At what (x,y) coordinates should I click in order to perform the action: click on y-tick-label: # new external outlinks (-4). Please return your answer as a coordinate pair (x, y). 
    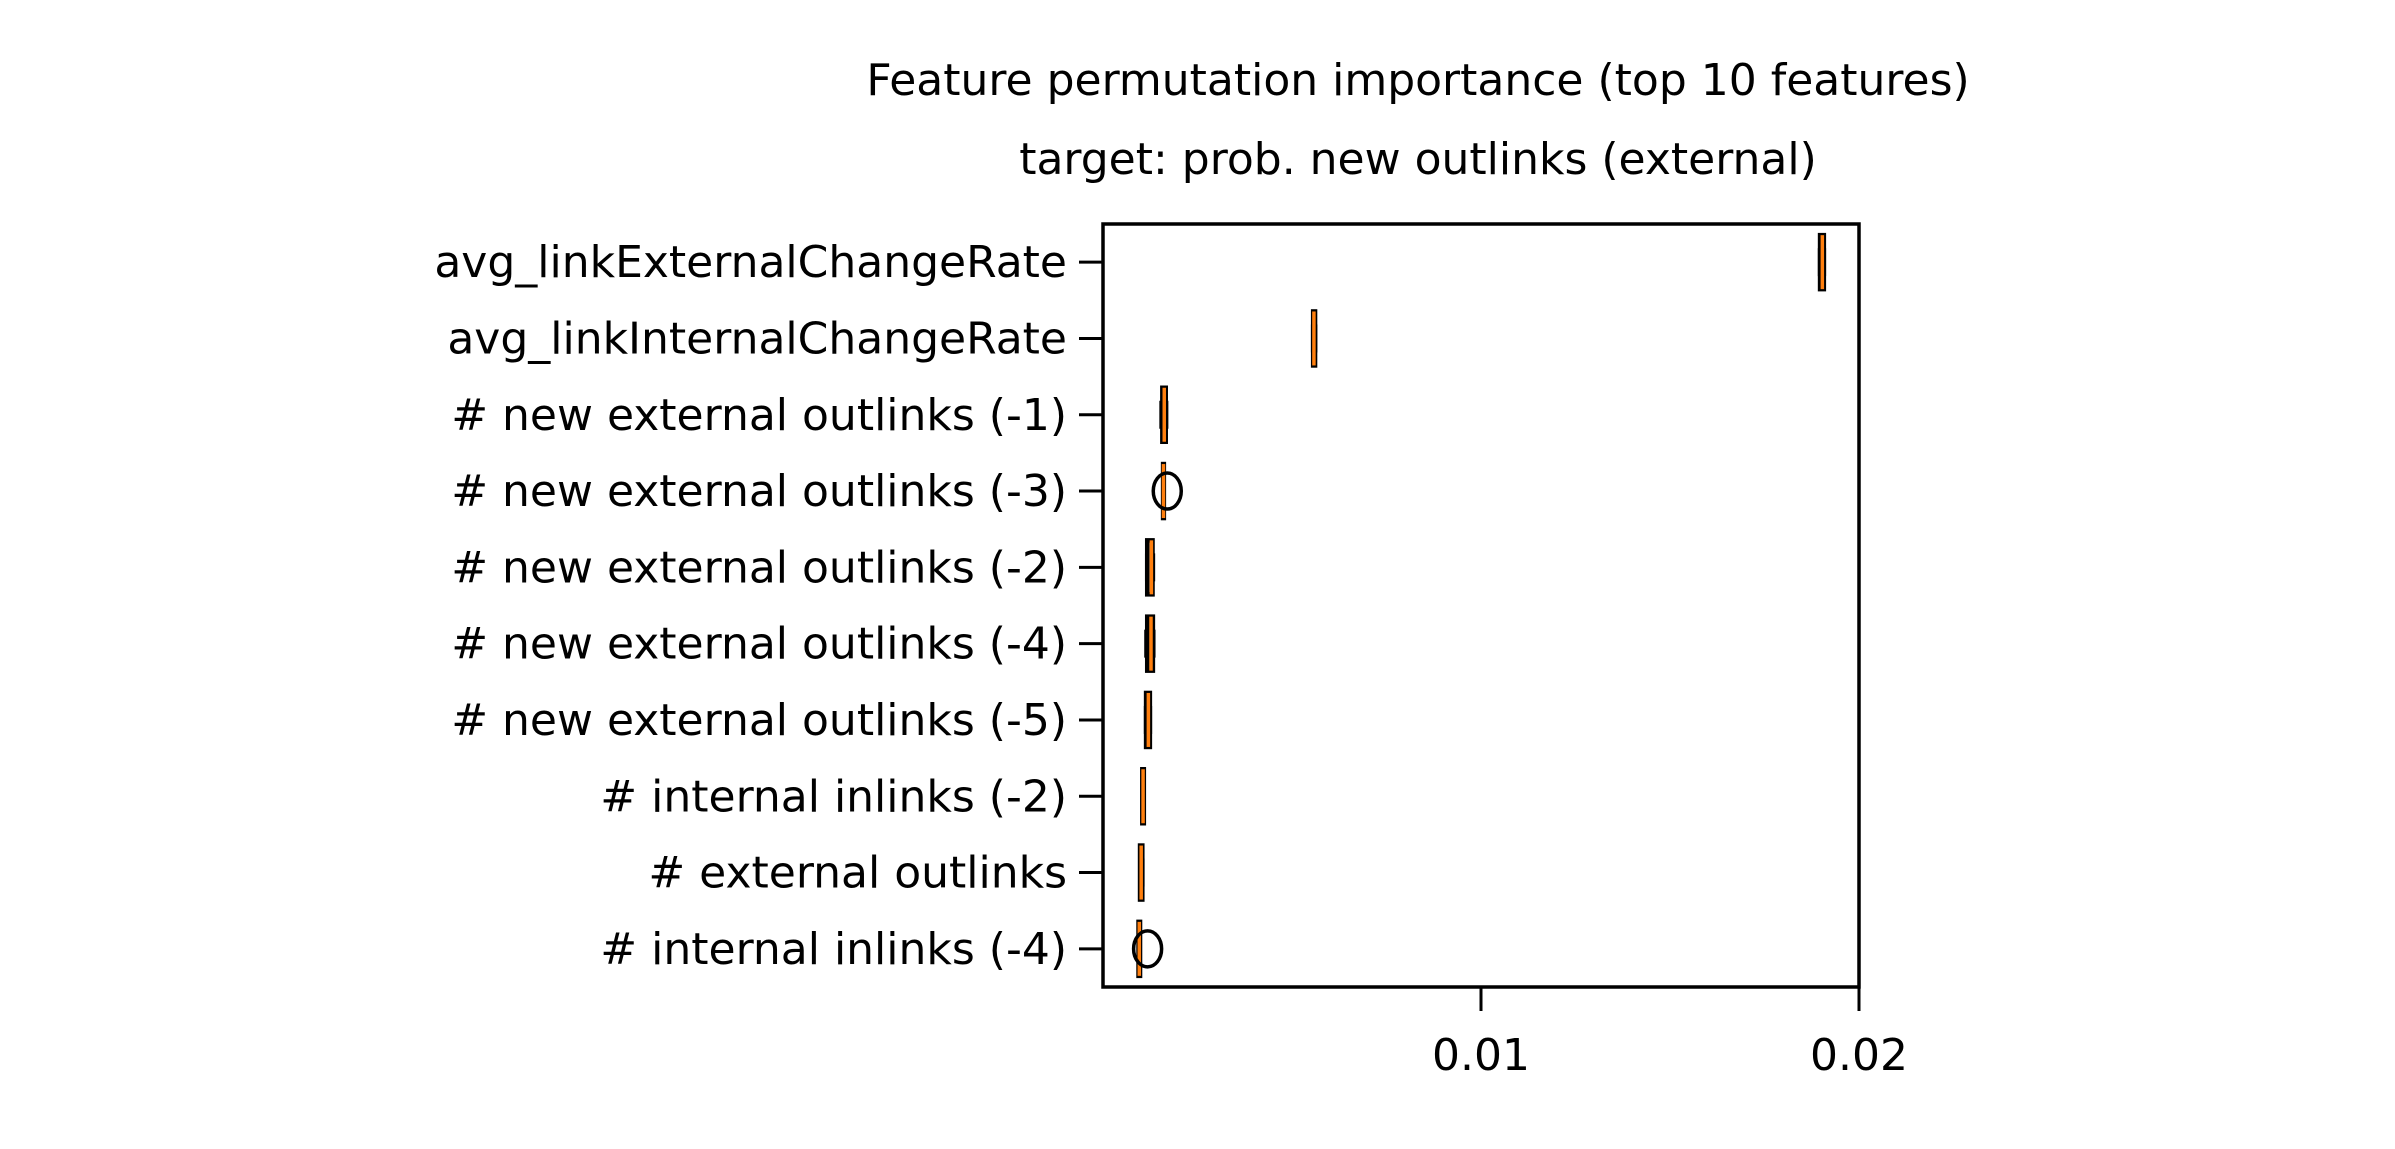
    Looking at the image, I should click on (759, 644).